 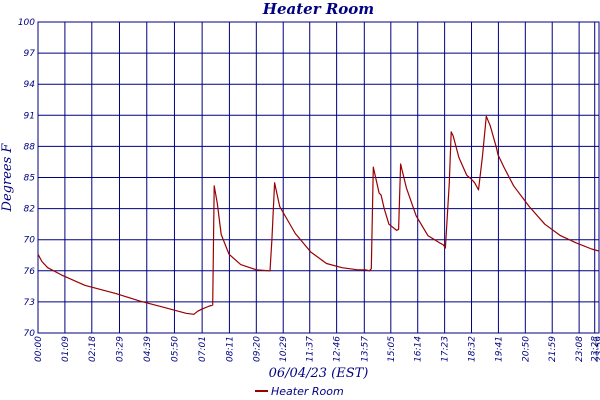 I want to click on y-tick-label: 94, so click(x=30, y=85).